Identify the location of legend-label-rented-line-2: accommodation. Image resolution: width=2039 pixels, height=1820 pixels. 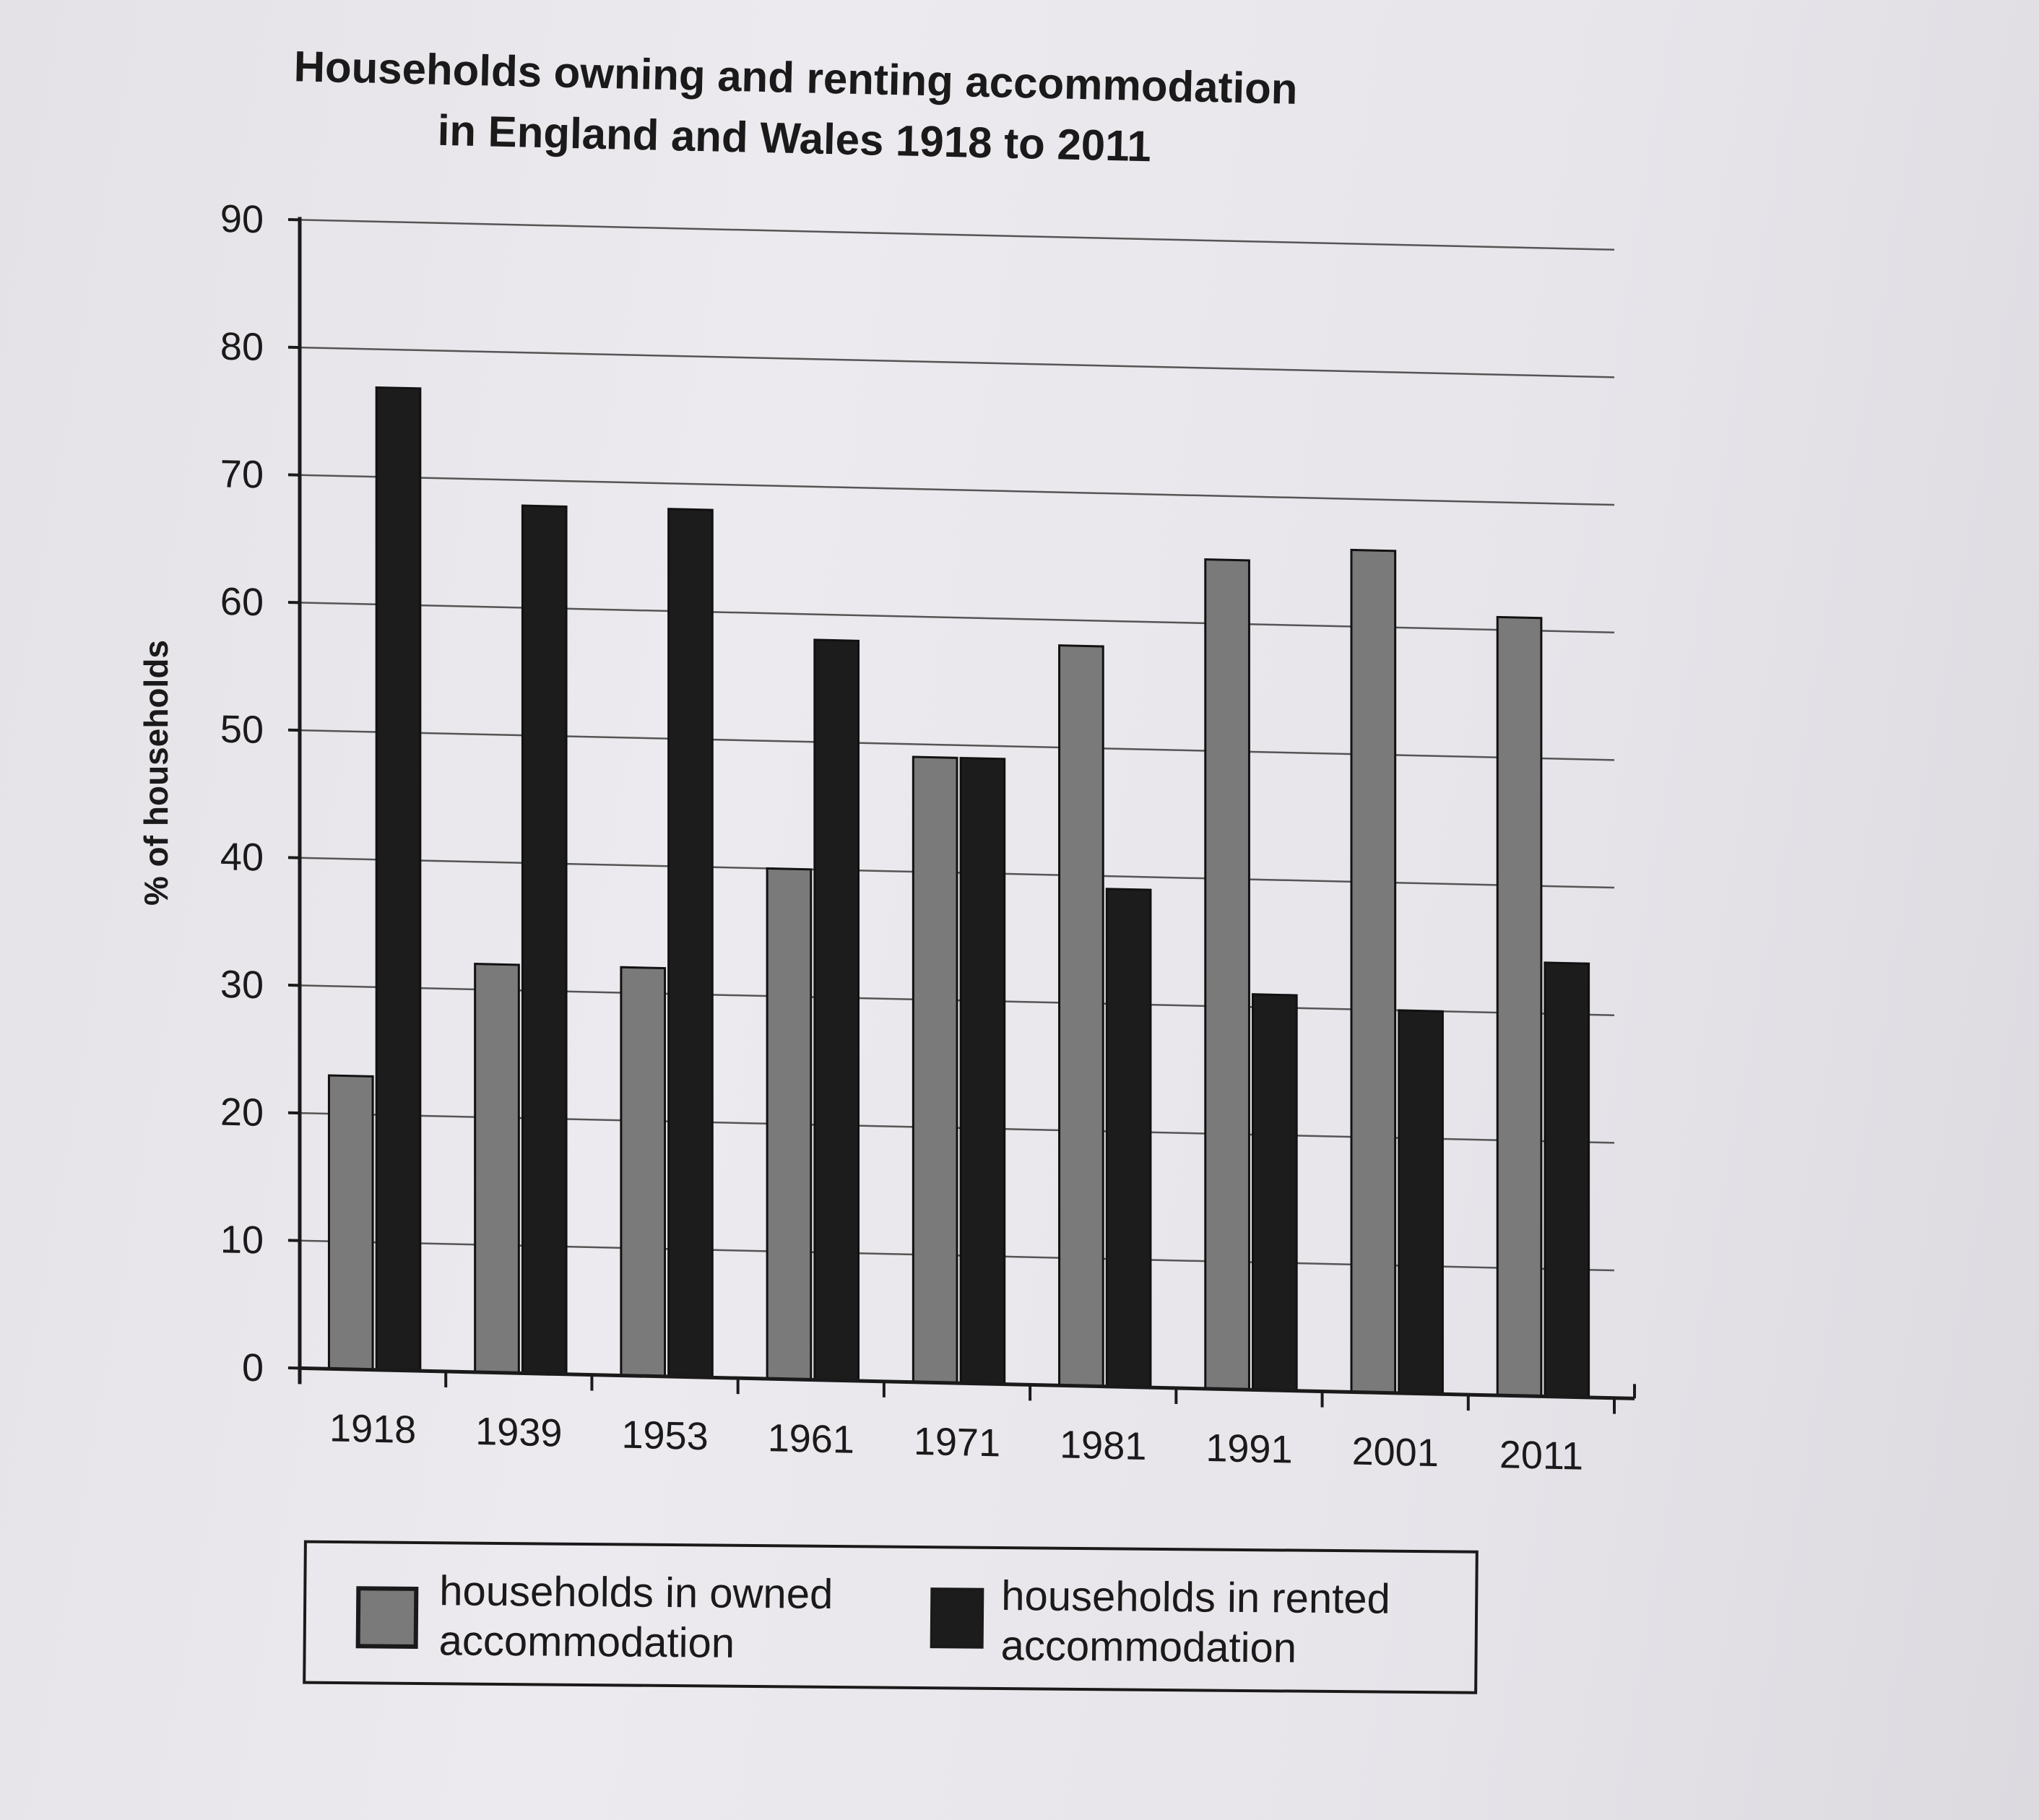
(1148, 1647).